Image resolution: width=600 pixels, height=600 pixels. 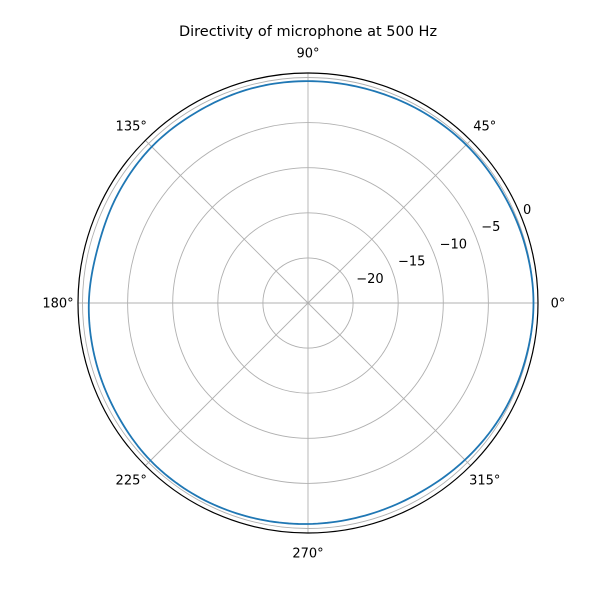 I want to click on angle-tick-label: 45°, so click(x=484, y=127).